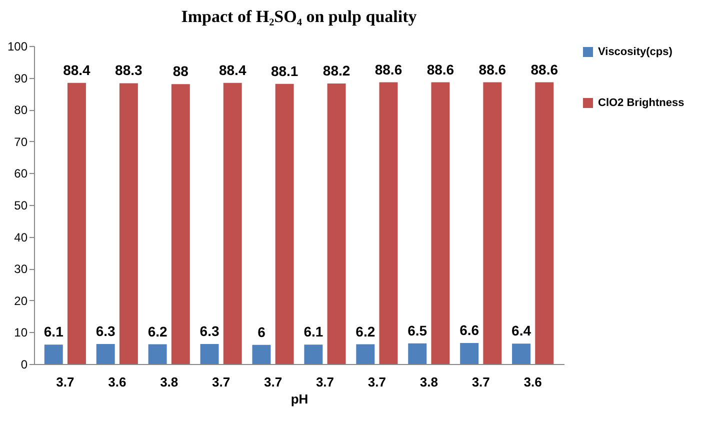 The image size is (708, 422). I want to click on chart-title: Impact of H₂SO₄ on pulp quality, so click(299, 16).